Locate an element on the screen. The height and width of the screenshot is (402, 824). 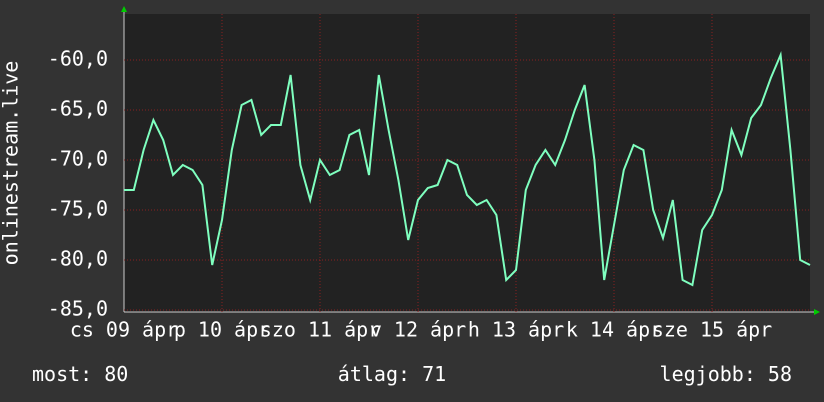
x-tick-label: szo 11 ápr is located at coordinates (320, 330).